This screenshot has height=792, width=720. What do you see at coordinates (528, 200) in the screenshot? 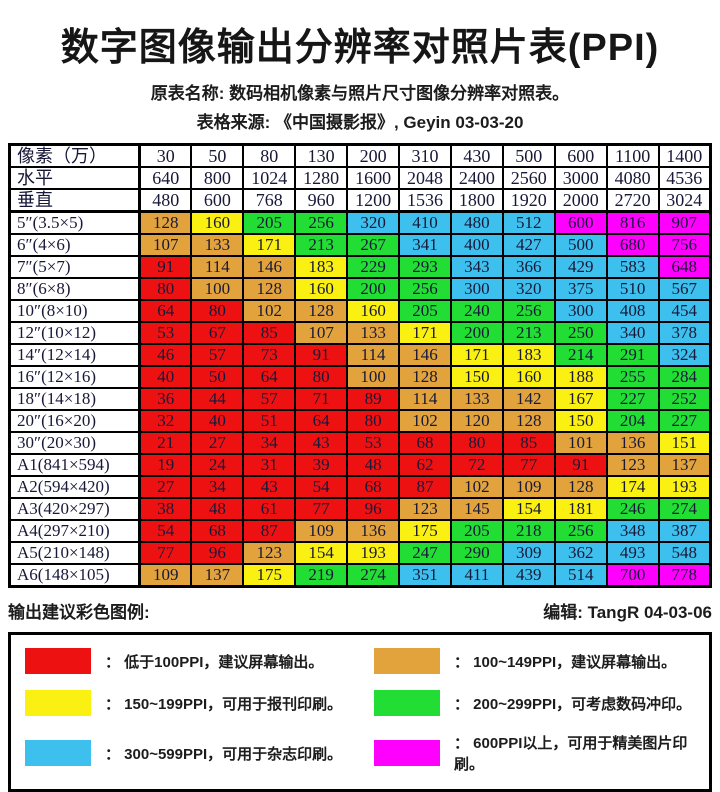
I see `header-cell: 1920` at bounding box center [528, 200].